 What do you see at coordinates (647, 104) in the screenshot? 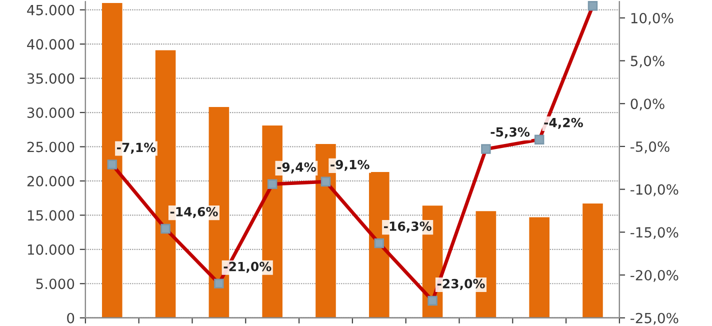
I see `y2-tick-label: 0,0%` at bounding box center [647, 104].